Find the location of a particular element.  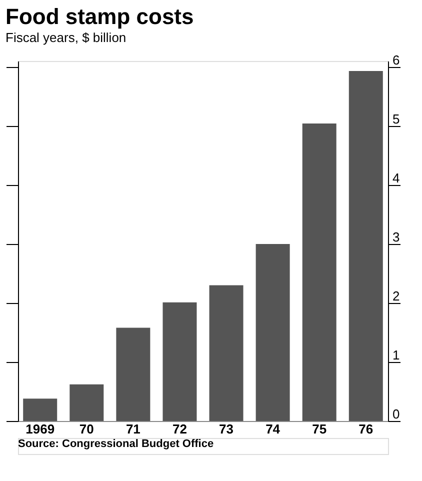

y-tick-label: 0 is located at coordinates (396, 414).